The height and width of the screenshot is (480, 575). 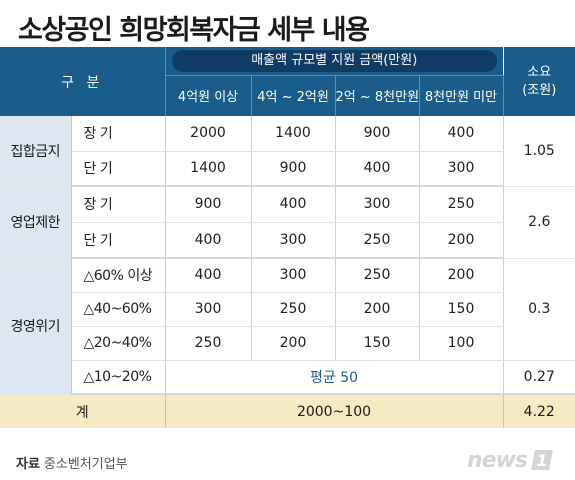 I want to click on average-cell: 평균 50, so click(x=334, y=377).